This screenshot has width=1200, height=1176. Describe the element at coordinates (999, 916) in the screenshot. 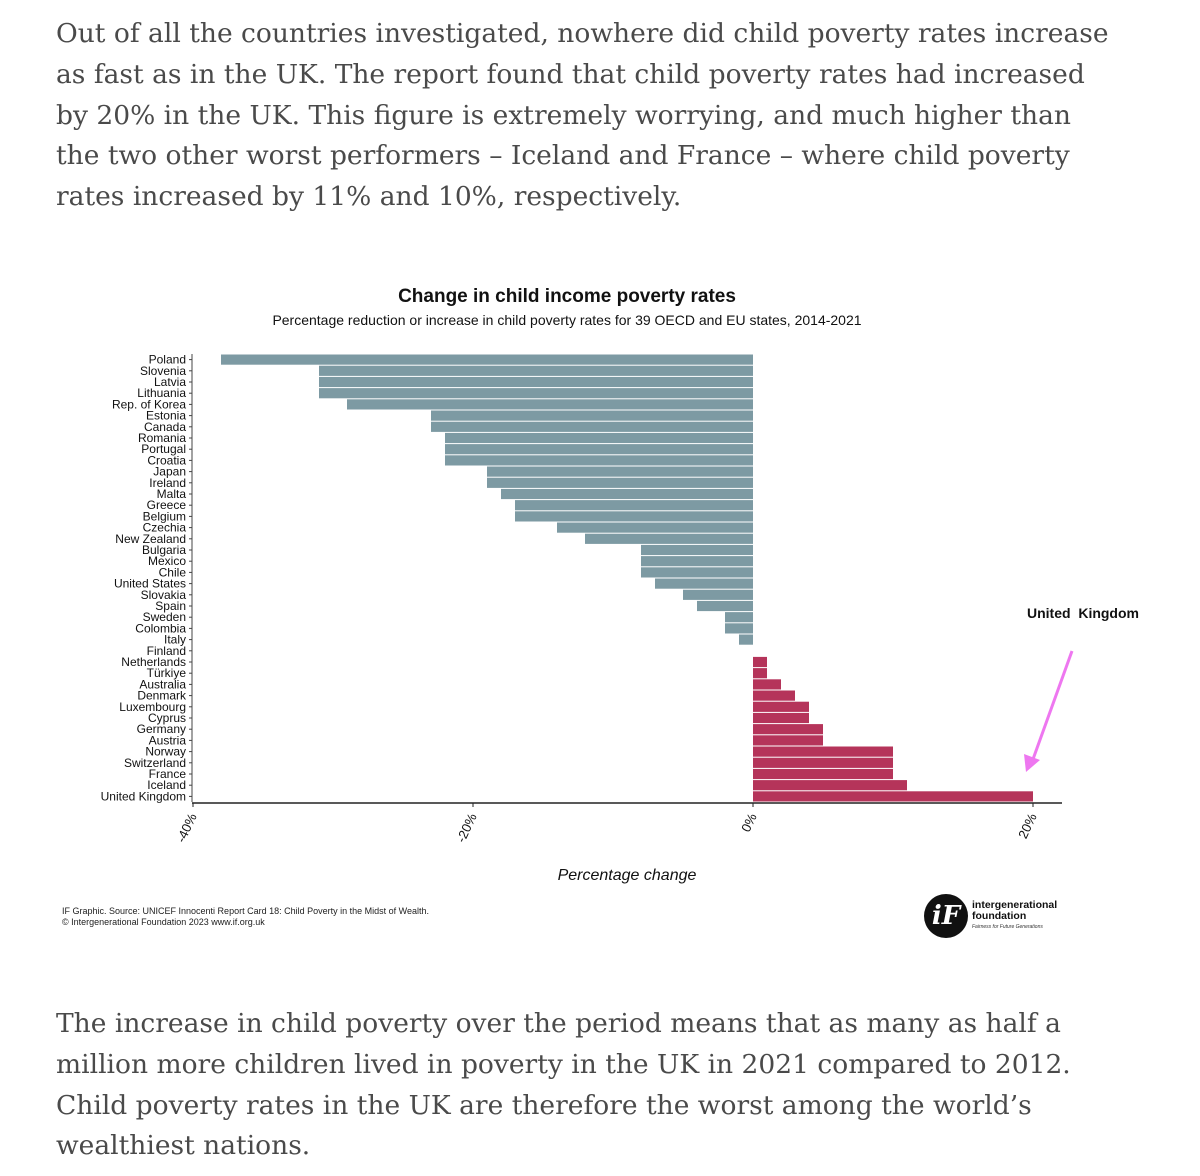

I see `logo-name-line2: foundation` at that location.